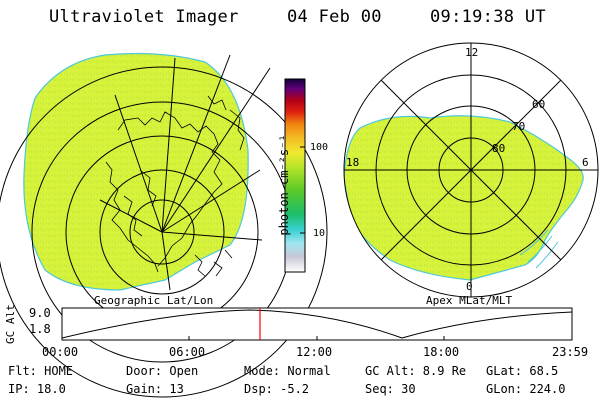 The width and height of the screenshot is (600, 400). I want to click on status-gain: Gain: 13, so click(155, 389).